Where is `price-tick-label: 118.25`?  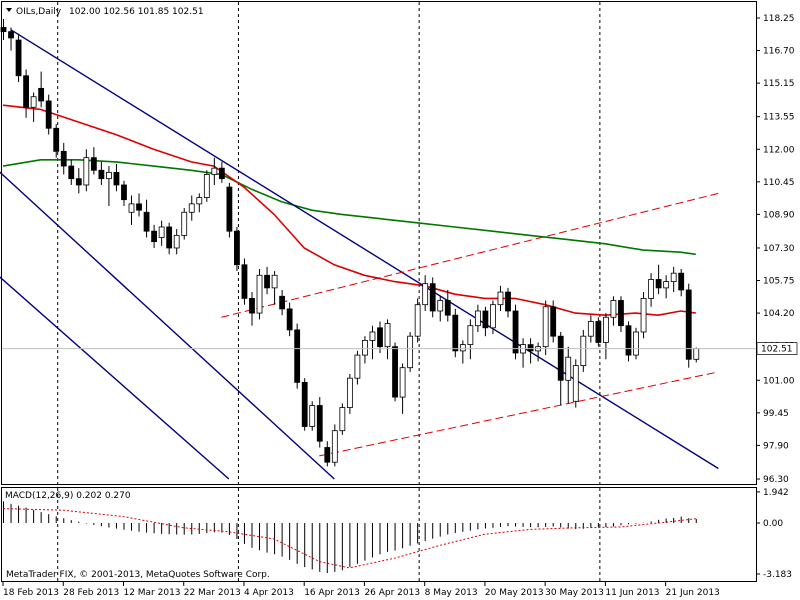
price-tick-label: 118.25 is located at coordinates (779, 19).